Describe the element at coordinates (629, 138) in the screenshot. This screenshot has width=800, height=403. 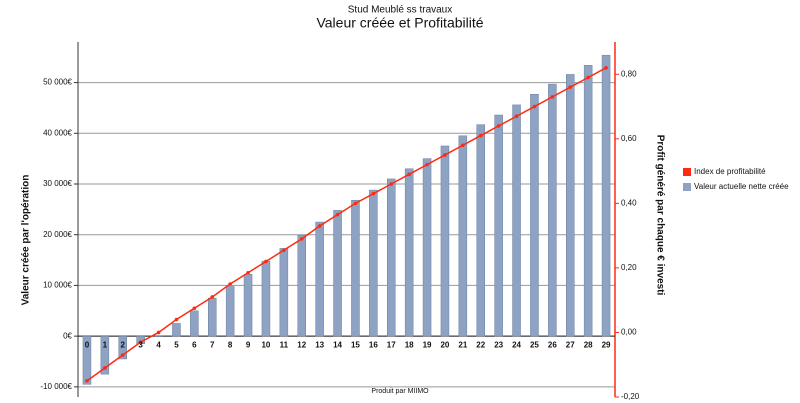
I see `y2-tick-label: 0,60` at that location.